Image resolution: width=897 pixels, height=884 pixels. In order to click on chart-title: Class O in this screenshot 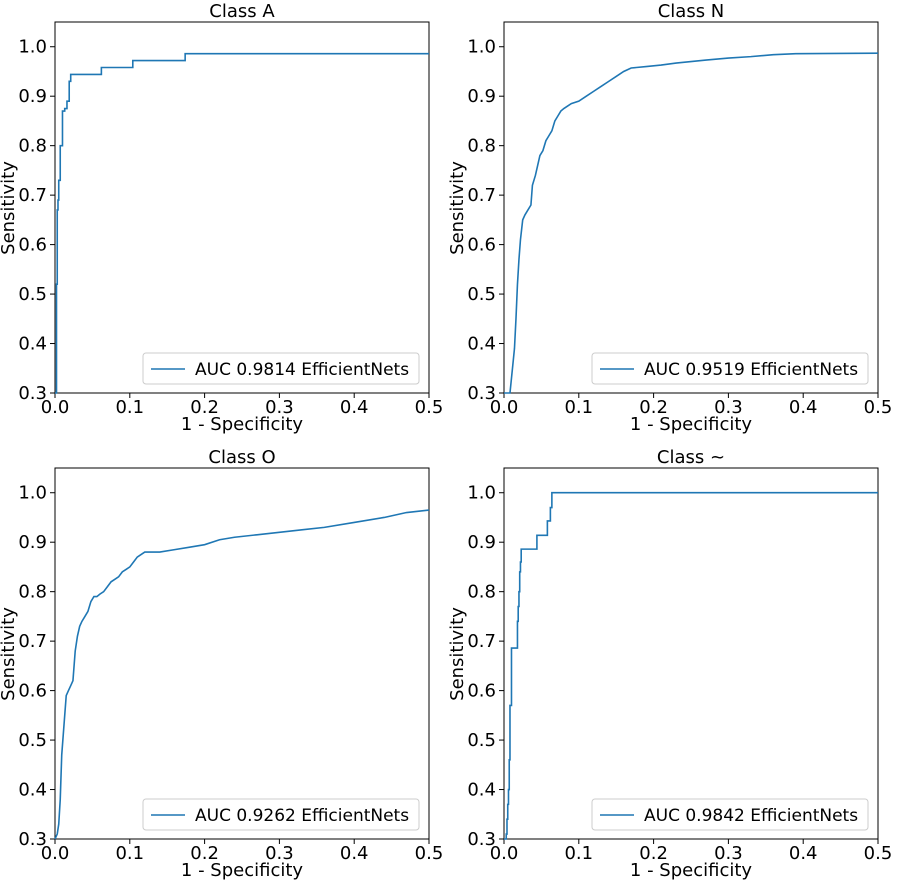, I will do `click(241, 457)`.